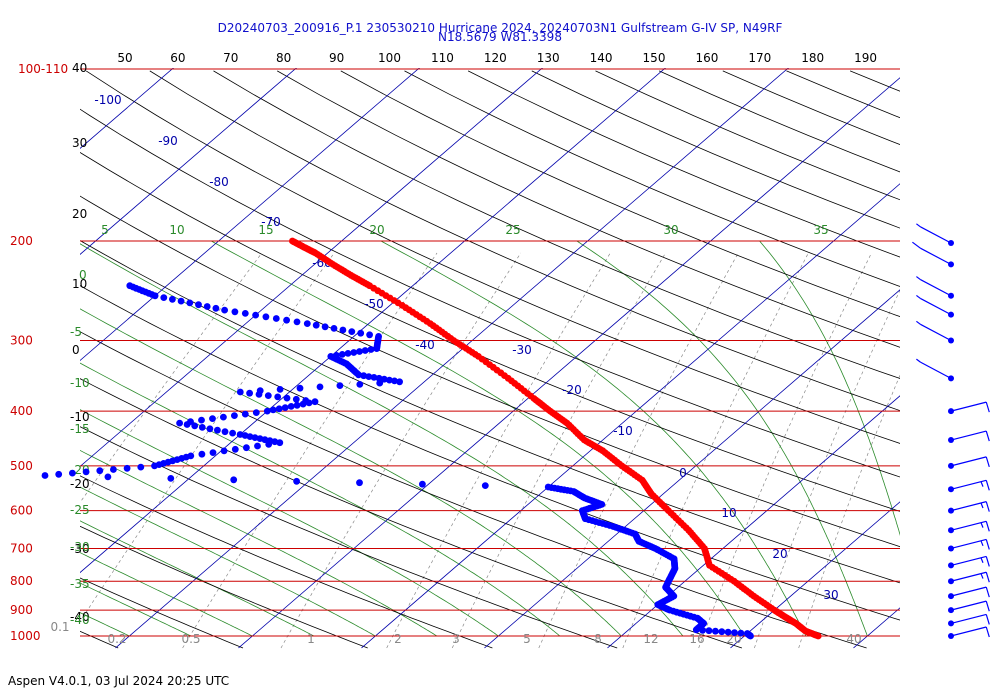 The height and width of the screenshot is (700, 1000). What do you see at coordinates (21, 241) in the screenshot?
I see `pressure-label: 200` at bounding box center [21, 241].